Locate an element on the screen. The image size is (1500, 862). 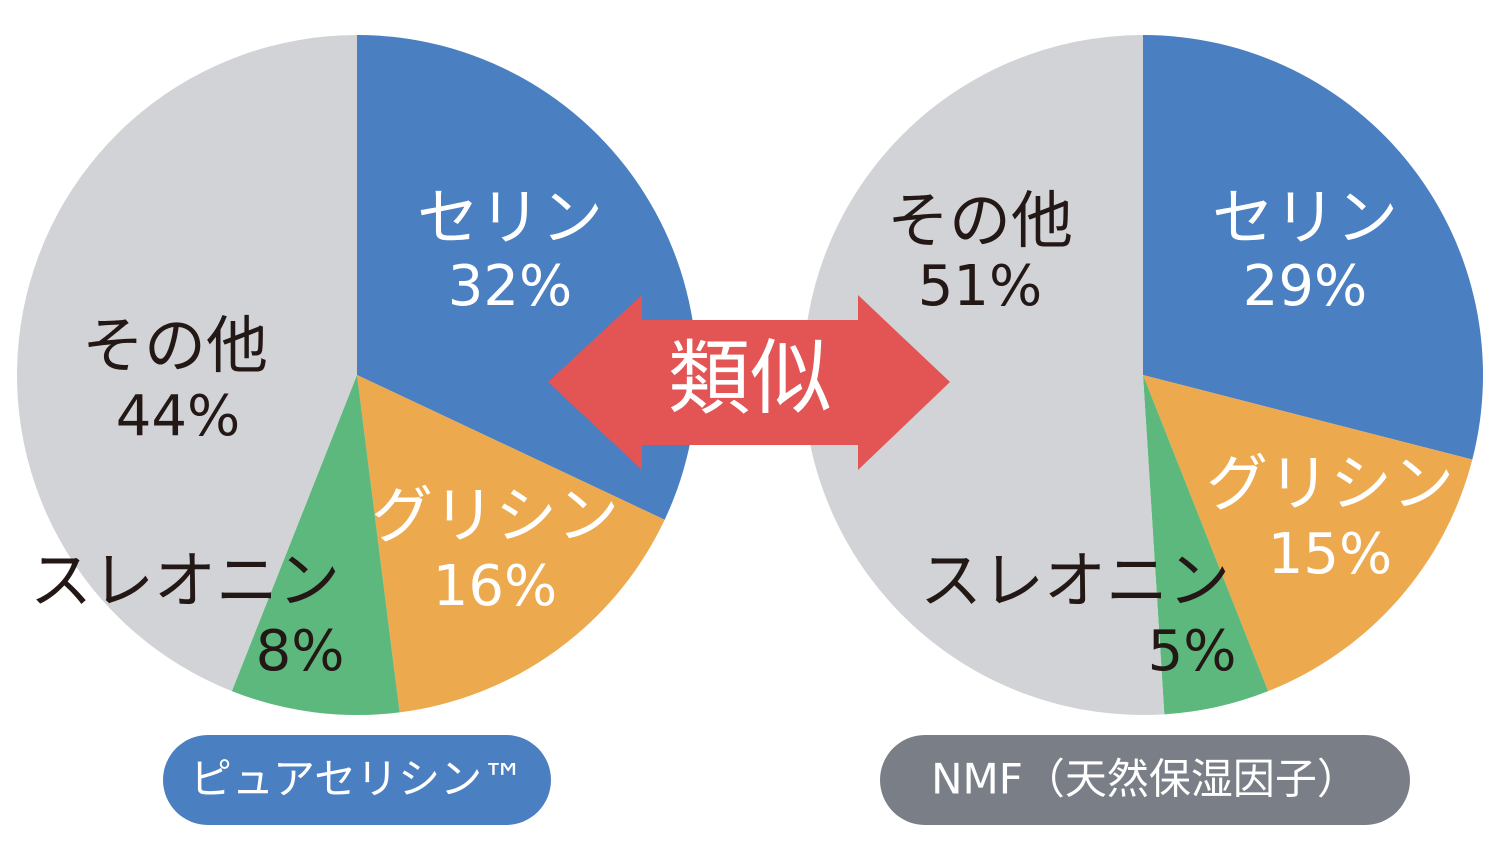
value-label: 51% is located at coordinates (980, 286).